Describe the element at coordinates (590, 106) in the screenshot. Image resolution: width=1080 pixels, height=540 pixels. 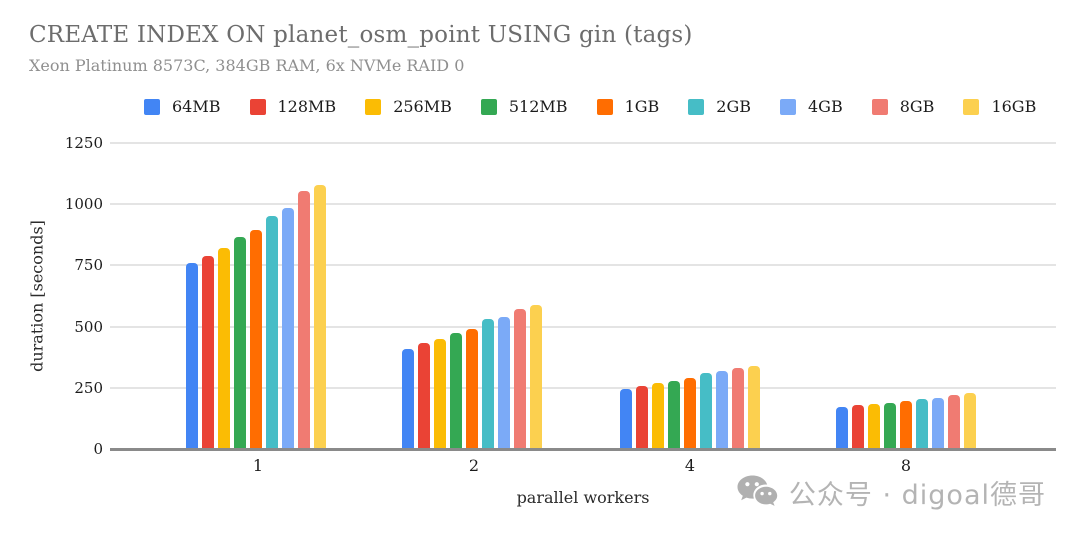
I see `chart-legend: 64MB 128MB 256MB 512MB 1GB 2GB 4GB 8GB 16GB` at that location.